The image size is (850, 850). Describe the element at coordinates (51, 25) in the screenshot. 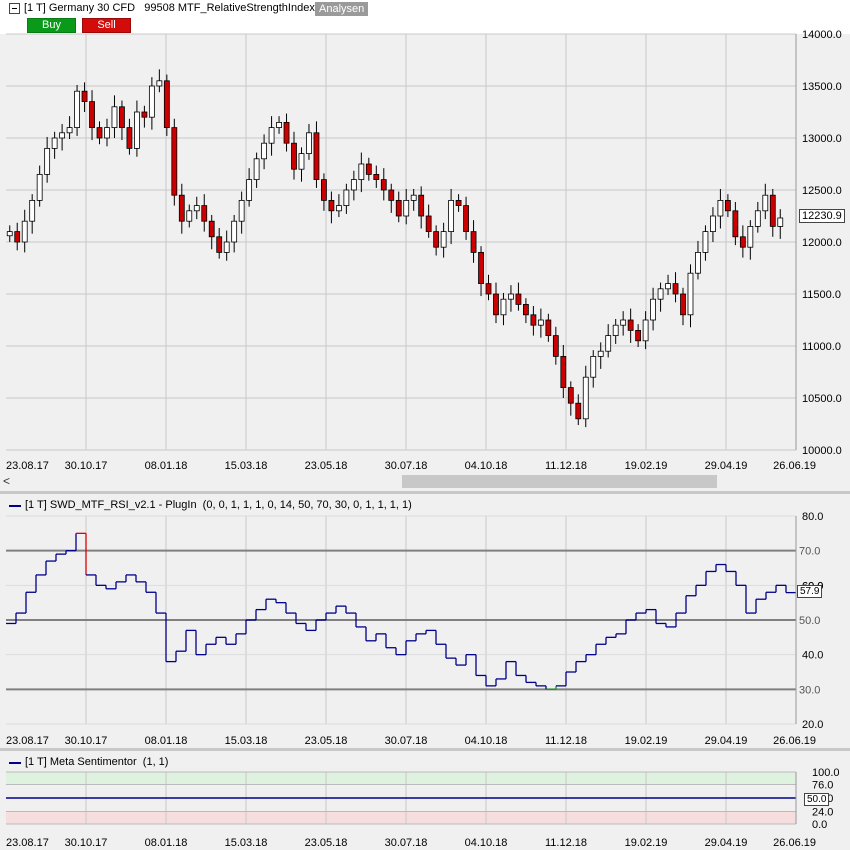

I see `buy-button: Buy` at that location.